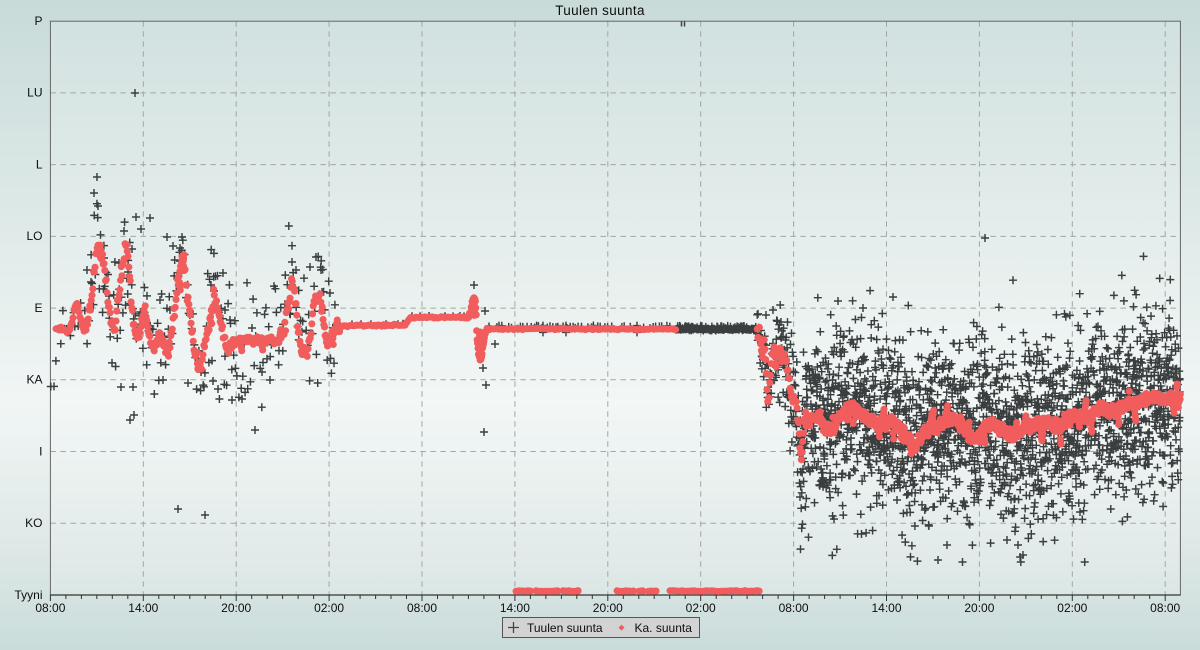  I want to click on svg-text: E, so click(38, 308).